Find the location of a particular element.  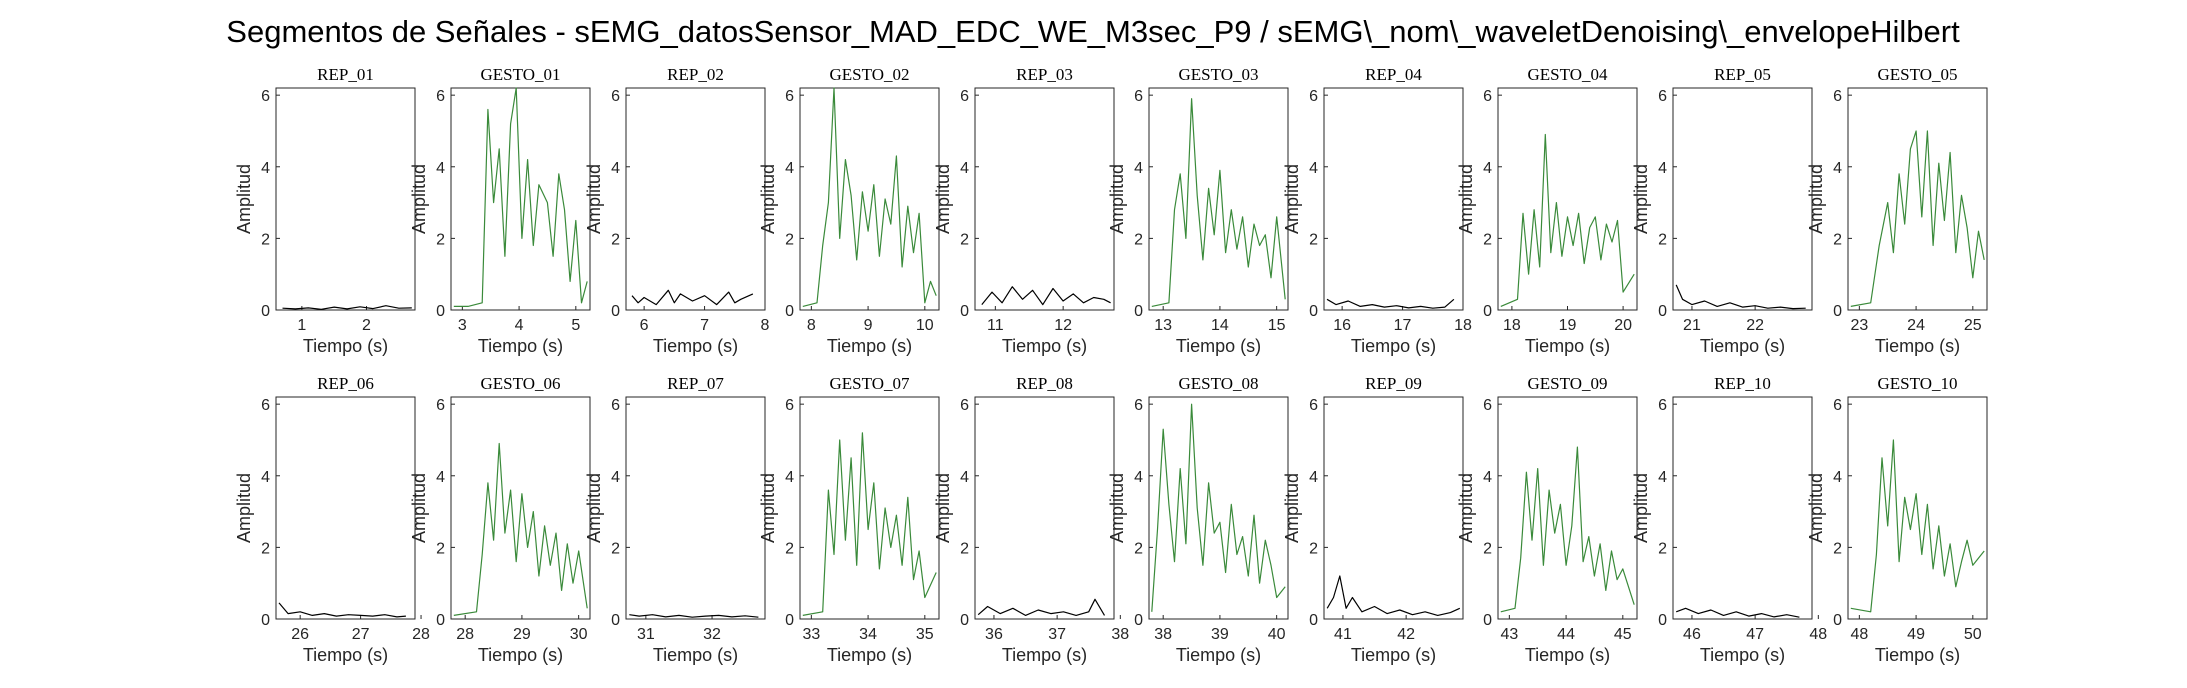

x-tick-label: 36 is located at coordinates (994, 634).